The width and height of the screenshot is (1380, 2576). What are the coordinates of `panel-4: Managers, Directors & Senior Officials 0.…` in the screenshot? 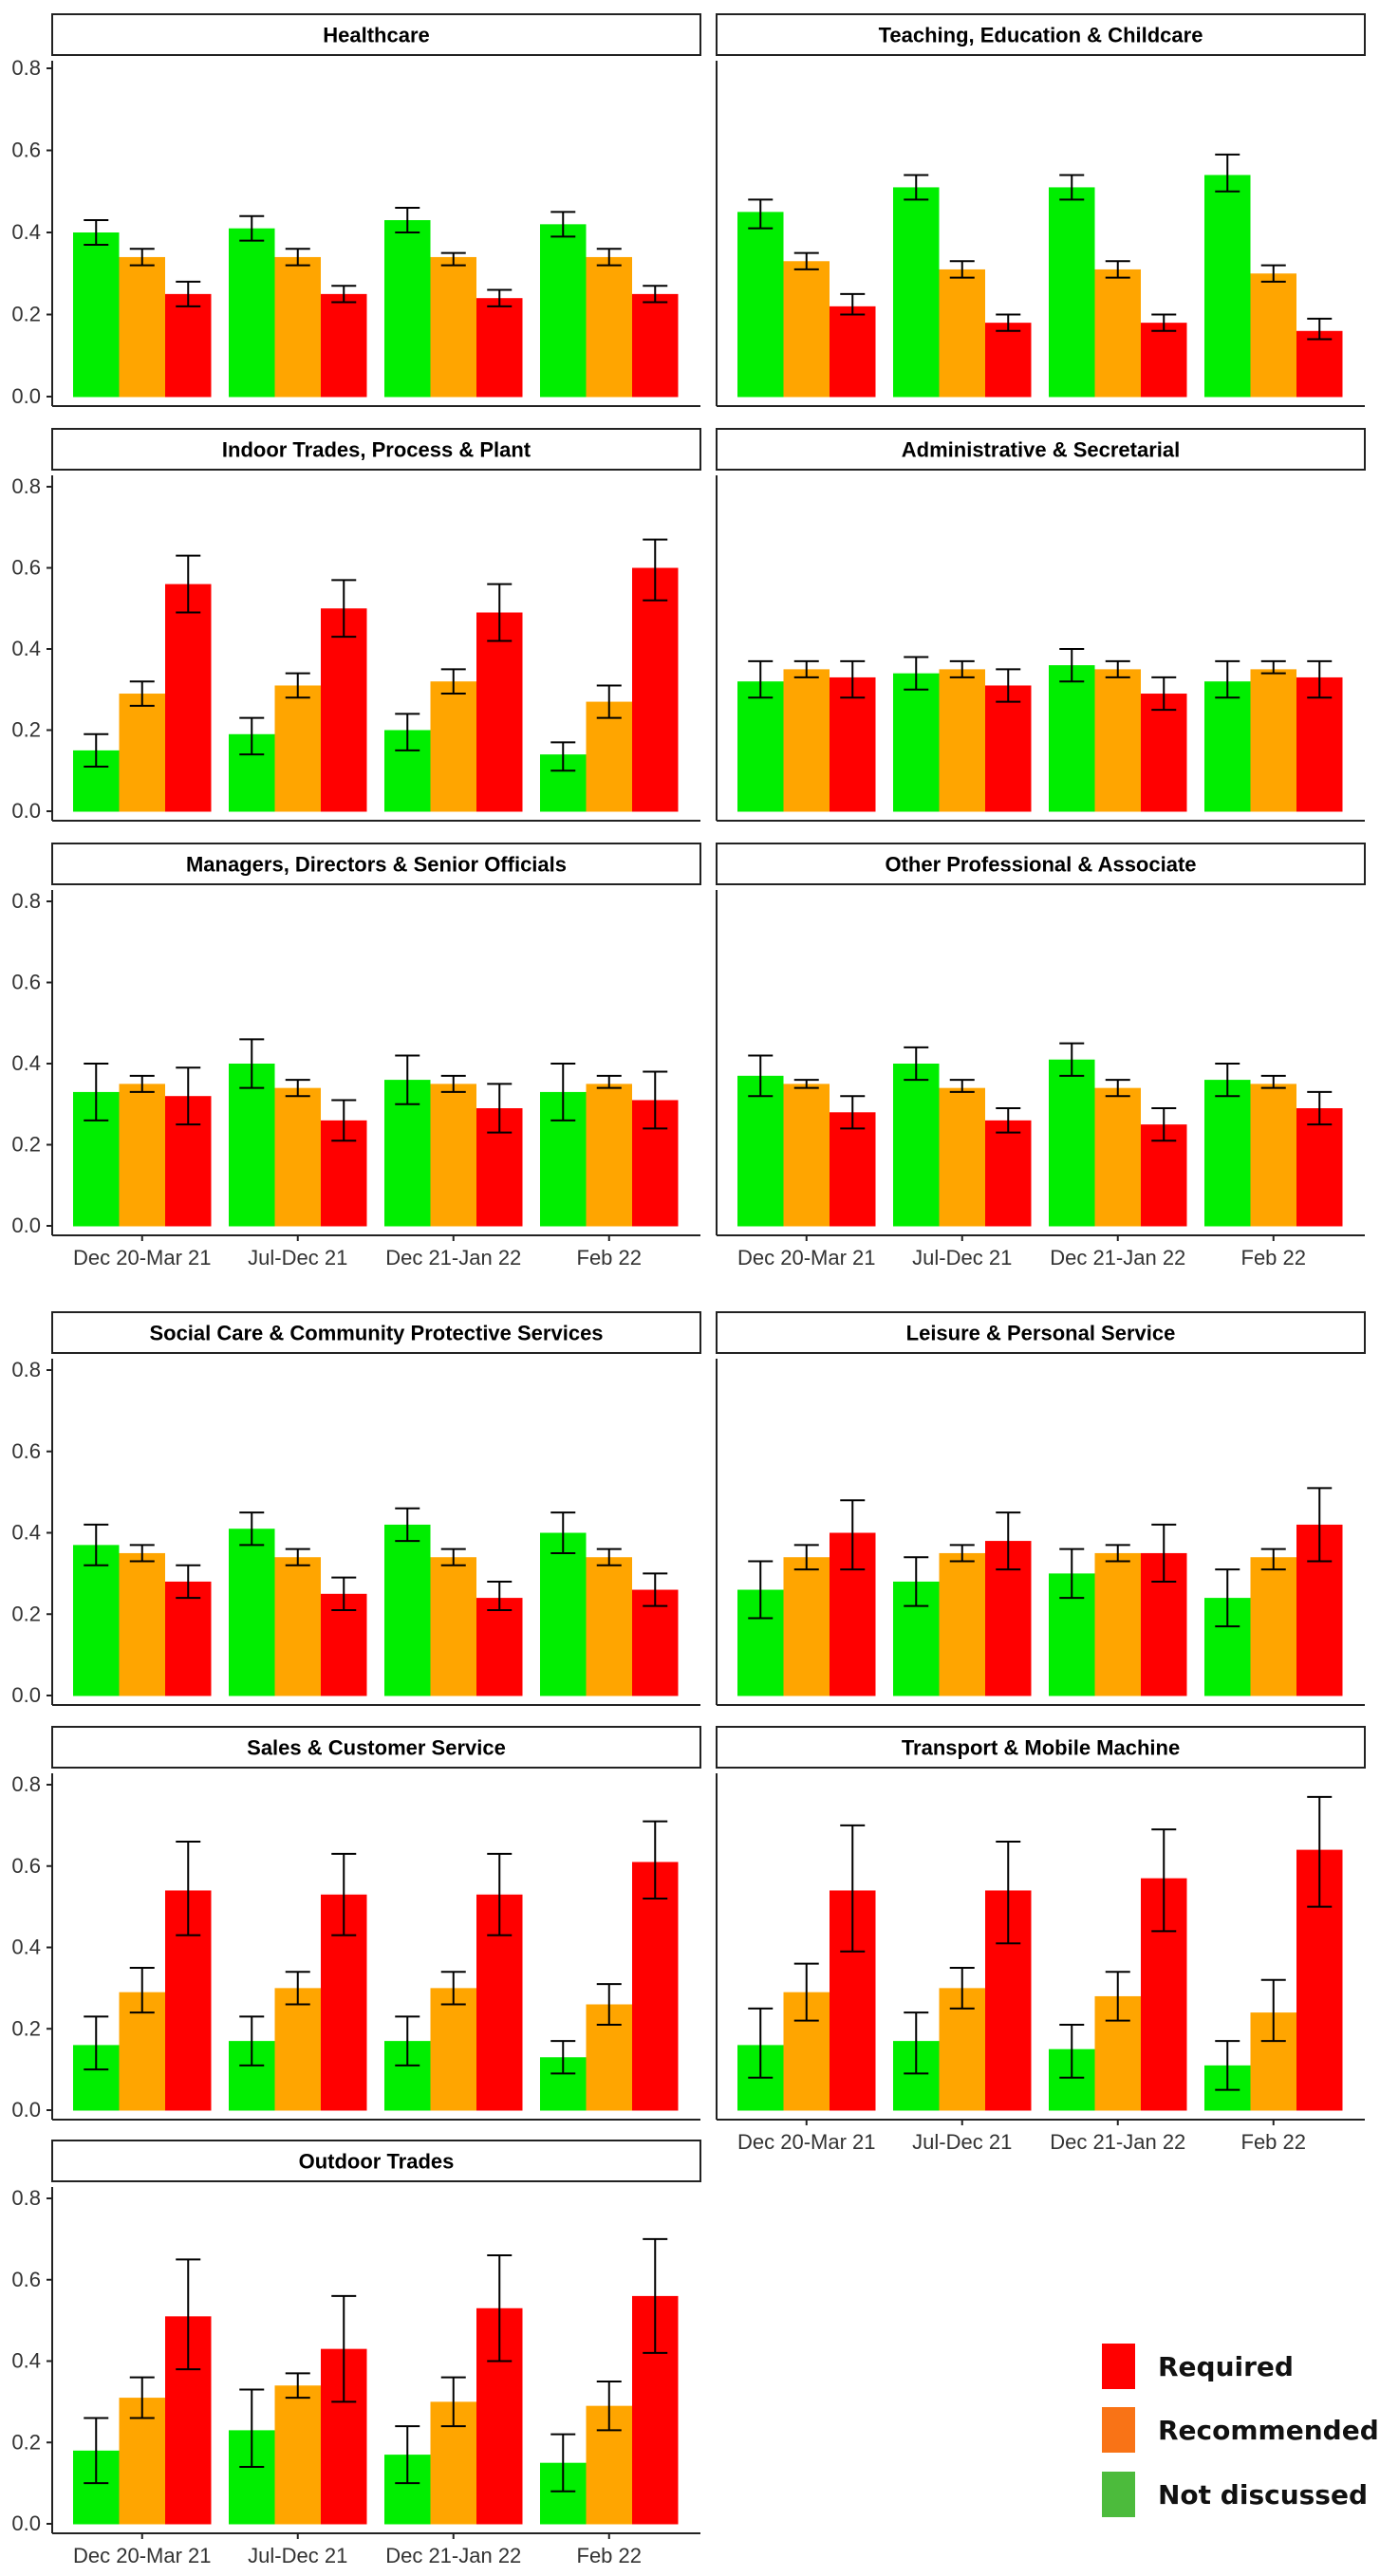 It's located at (356, 1056).